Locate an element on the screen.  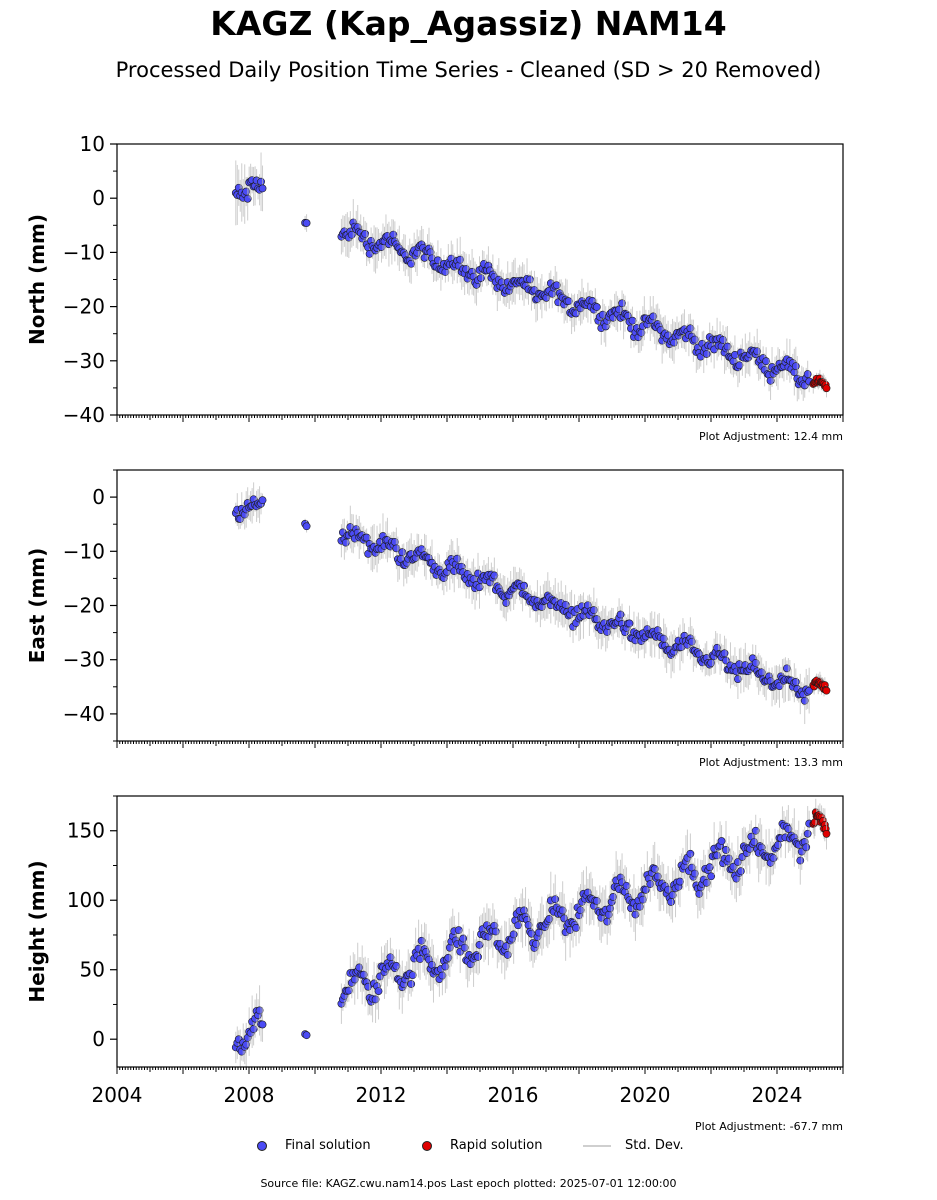
panel-2-ytick-label: −40 is located at coordinates (84, 714).